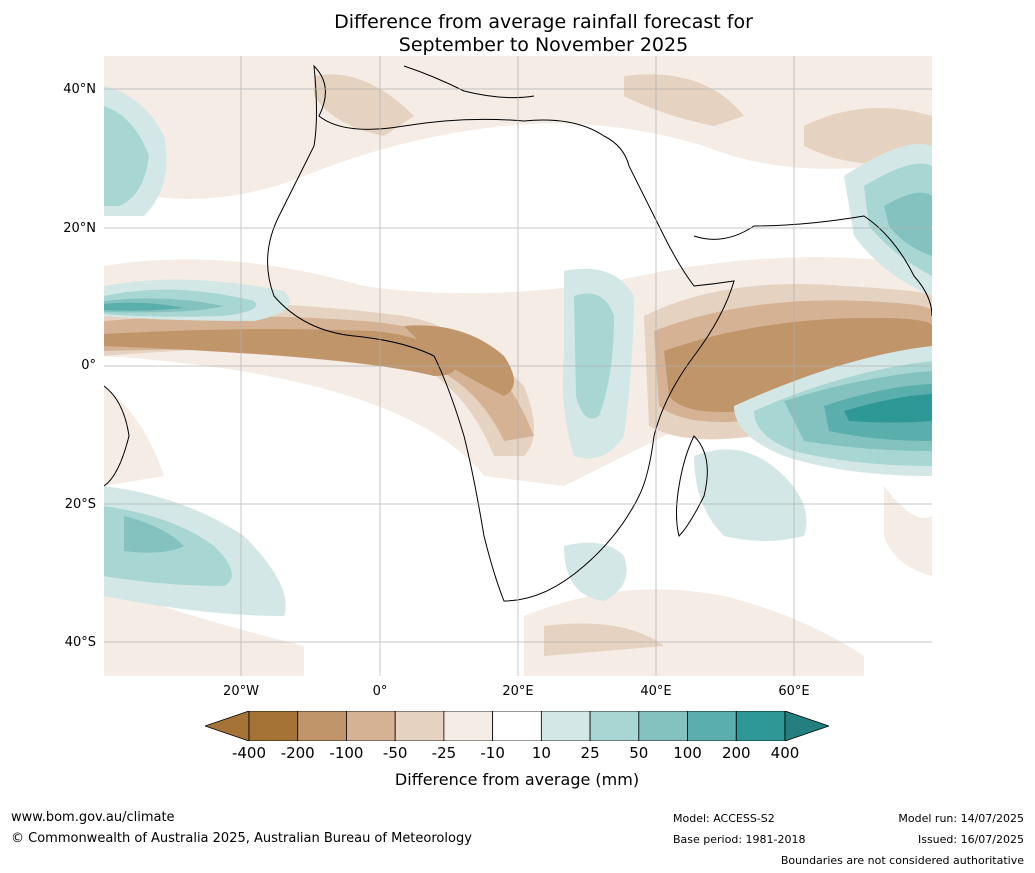 The image size is (1035, 873). I want to click on lat-label-40s: 40°S, so click(80, 642).